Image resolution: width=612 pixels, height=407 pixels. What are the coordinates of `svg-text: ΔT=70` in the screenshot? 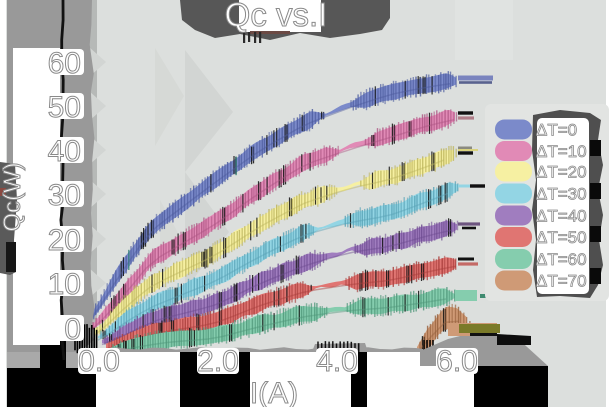 It's located at (561, 281).